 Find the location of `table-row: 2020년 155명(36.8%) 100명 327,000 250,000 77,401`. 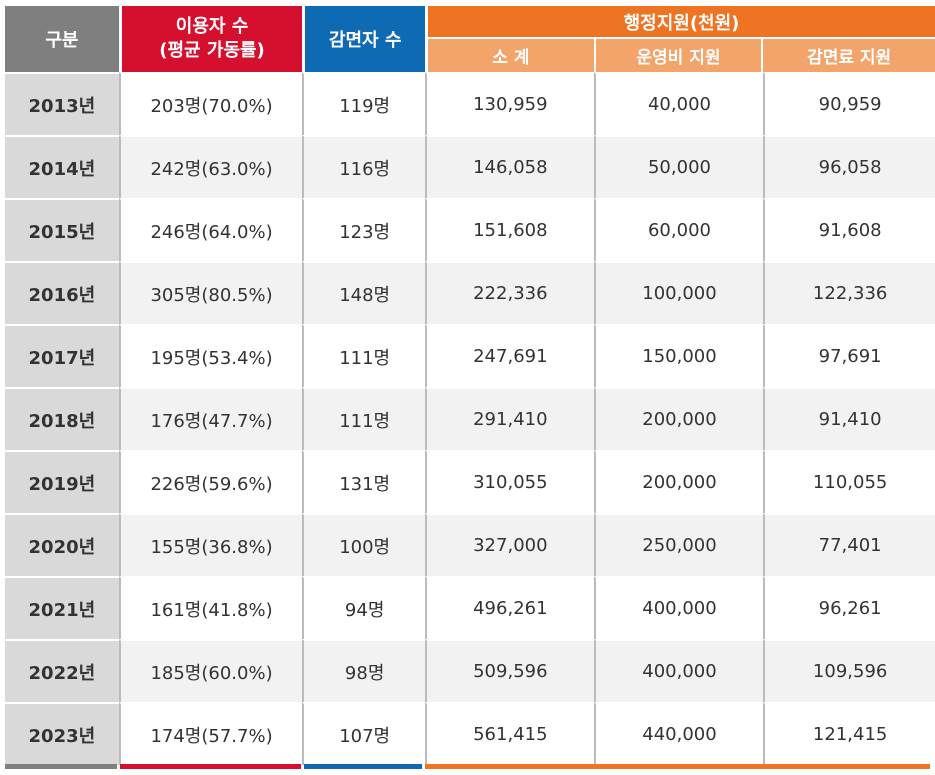

table-row: 2020년 155명(36.8%) 100명 327,000 250,000 77,401 is located at coordinates (470, 544).